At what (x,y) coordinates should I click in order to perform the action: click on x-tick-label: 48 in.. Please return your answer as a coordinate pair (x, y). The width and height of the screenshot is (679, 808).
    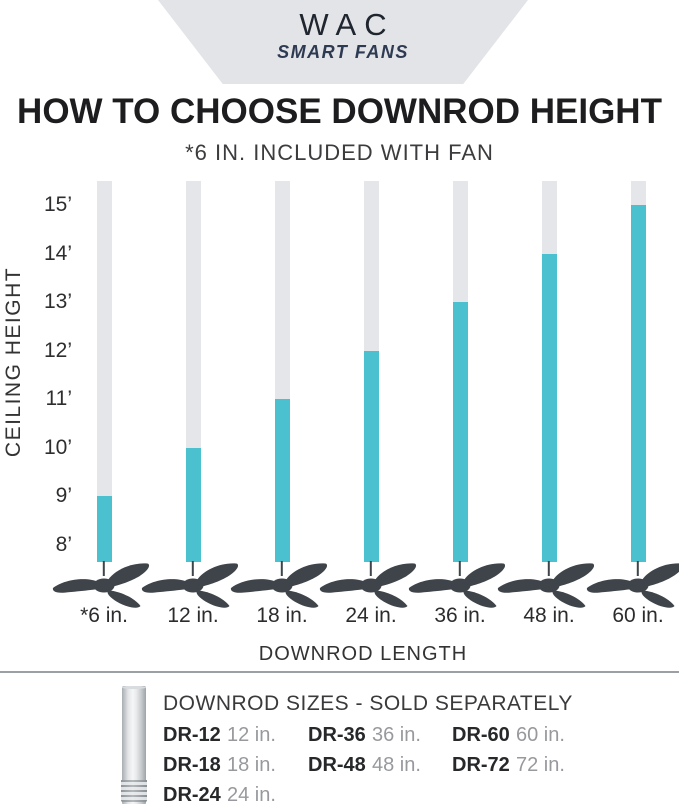
    Looking at the image, I should click on (549, 615).